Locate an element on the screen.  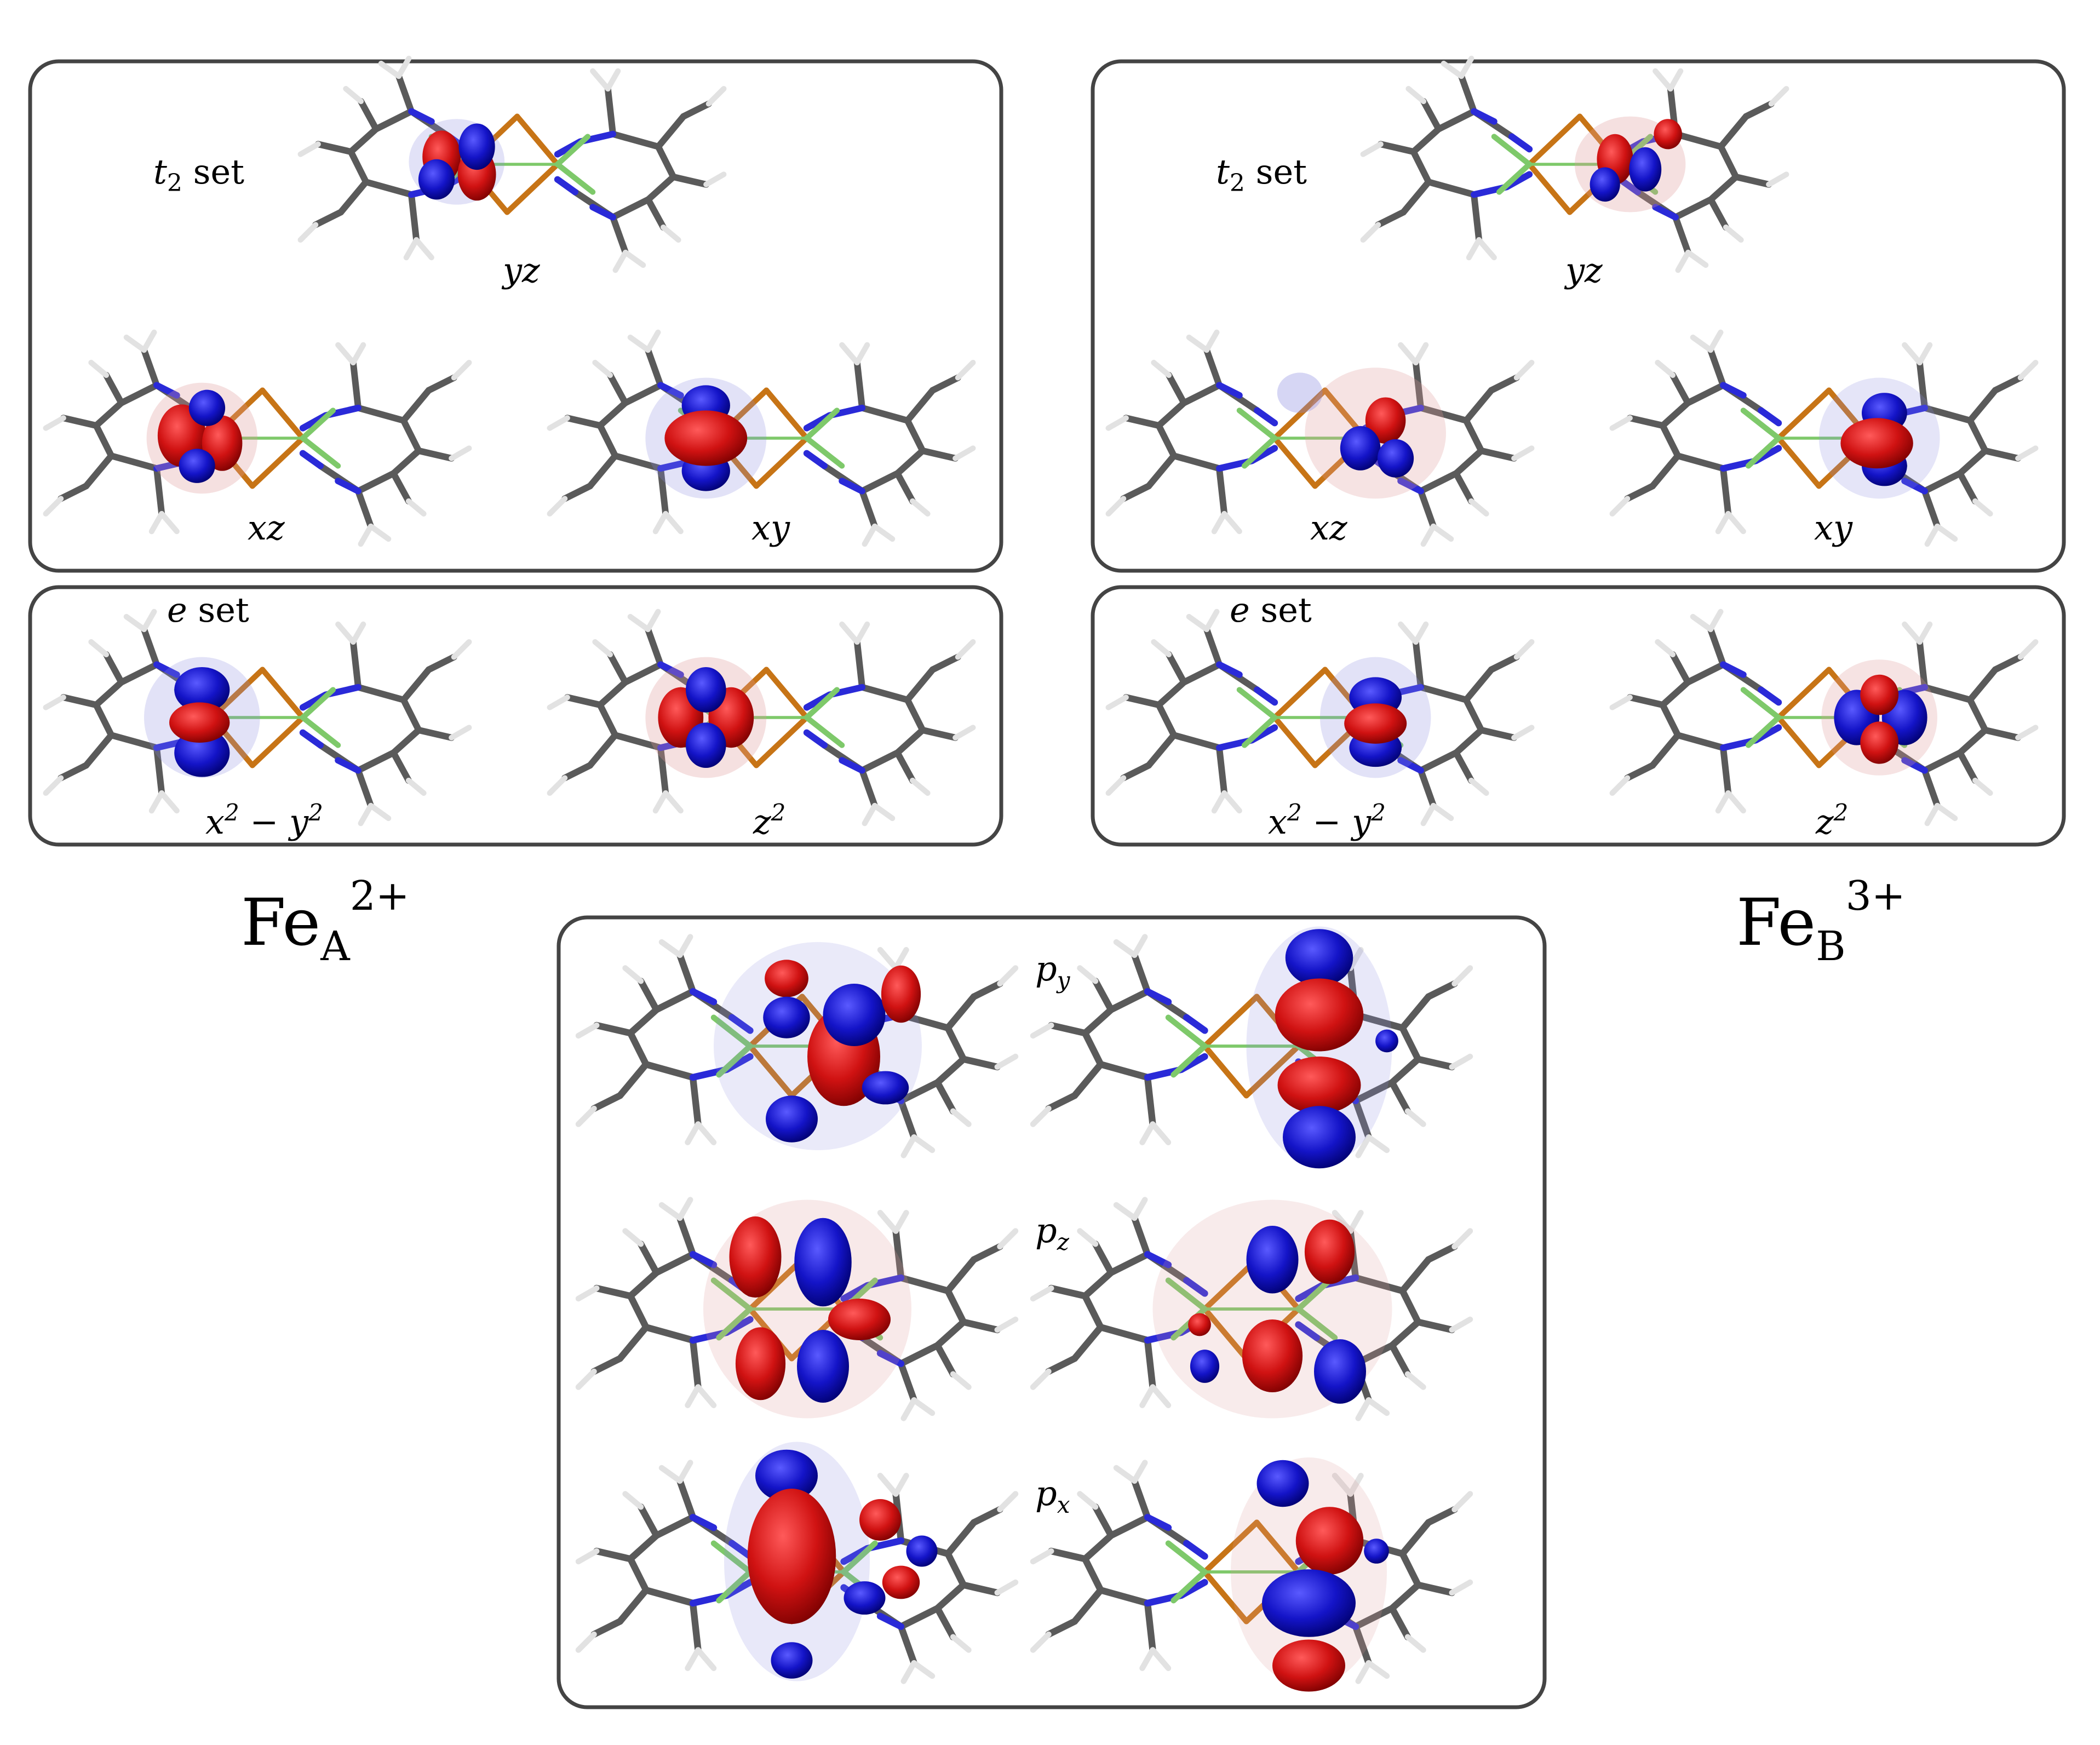
feb-z2-molecule is located at coordinates (1824, 717).